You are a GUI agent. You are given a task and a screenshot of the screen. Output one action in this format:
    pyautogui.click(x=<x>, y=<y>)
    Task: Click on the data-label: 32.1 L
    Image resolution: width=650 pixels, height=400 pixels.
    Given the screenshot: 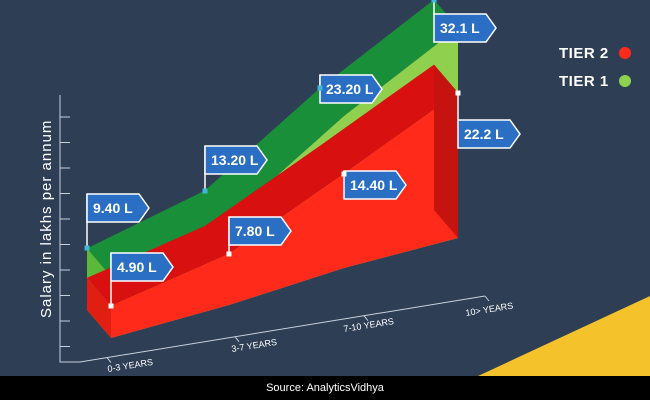 What is the action you would take?
    pyautogui.click(x=460, y=28)
    